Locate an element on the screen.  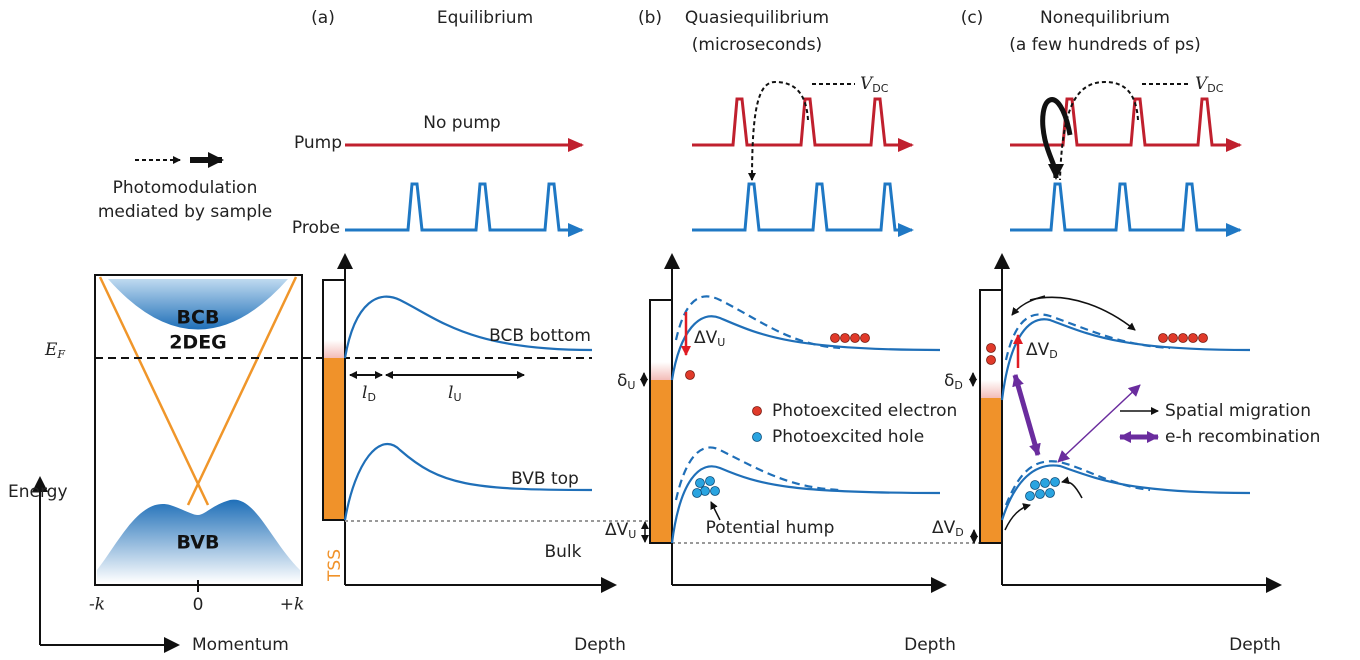
k-tick: 0 is located at coordinates (198, 605).